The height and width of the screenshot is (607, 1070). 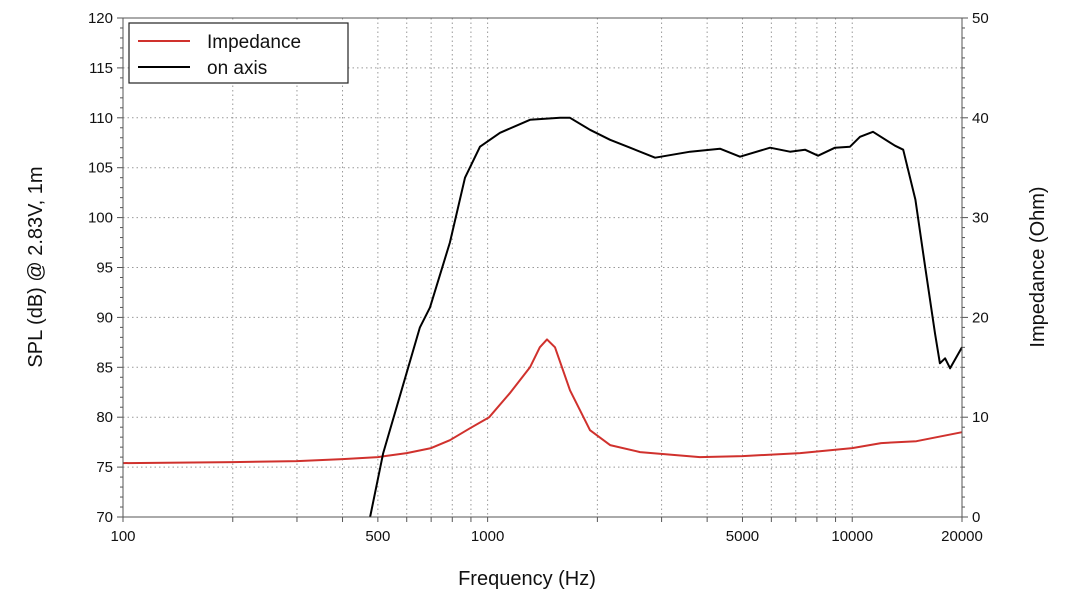 I want to click on x-tick-label: 500, so click(x=377, y=536).